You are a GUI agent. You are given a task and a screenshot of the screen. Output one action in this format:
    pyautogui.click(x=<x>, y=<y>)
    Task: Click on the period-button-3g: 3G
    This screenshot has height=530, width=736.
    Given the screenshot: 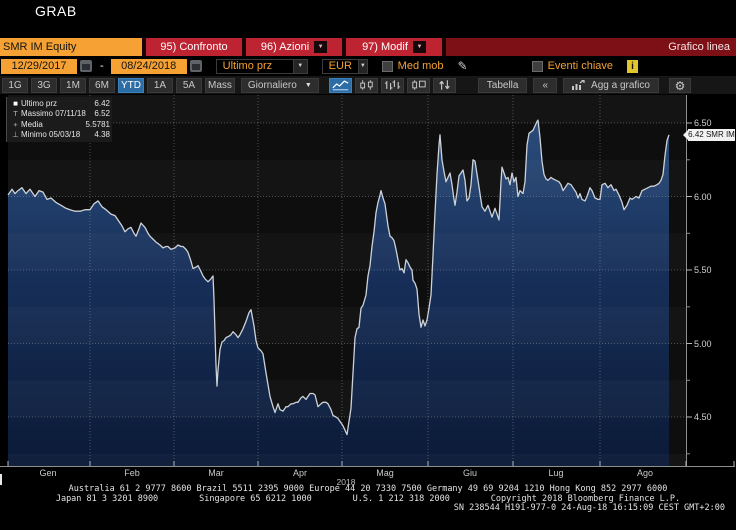 What is the action you would take?
    pyautogui.click(x=44, y=85)
    